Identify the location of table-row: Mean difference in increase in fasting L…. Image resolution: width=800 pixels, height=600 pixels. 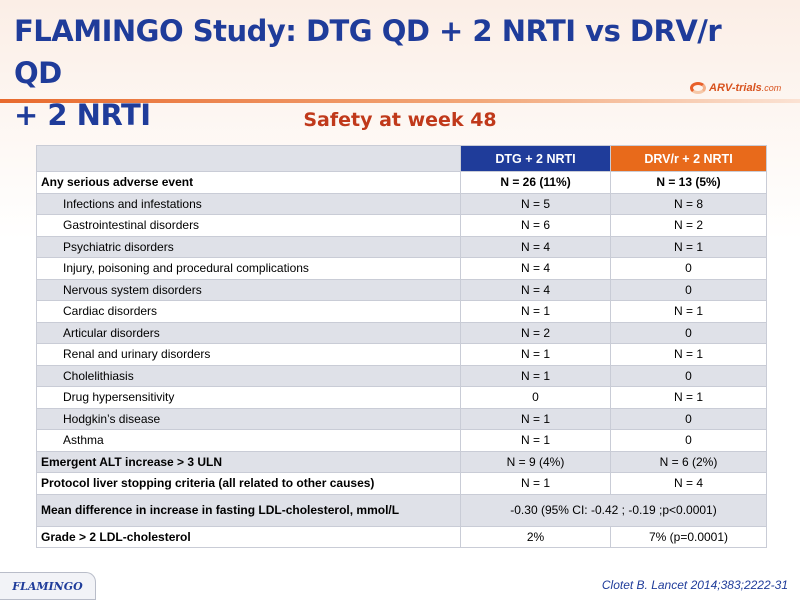
(401, 510).